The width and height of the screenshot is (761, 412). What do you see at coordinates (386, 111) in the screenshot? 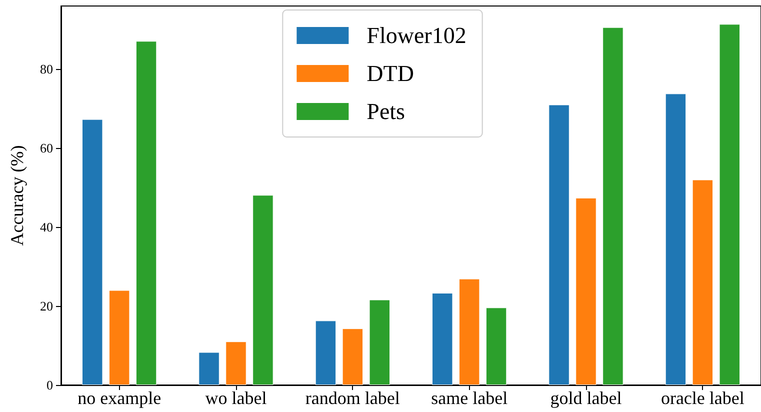
I see `legend-label: Pets` at bounding box center [386, 111].